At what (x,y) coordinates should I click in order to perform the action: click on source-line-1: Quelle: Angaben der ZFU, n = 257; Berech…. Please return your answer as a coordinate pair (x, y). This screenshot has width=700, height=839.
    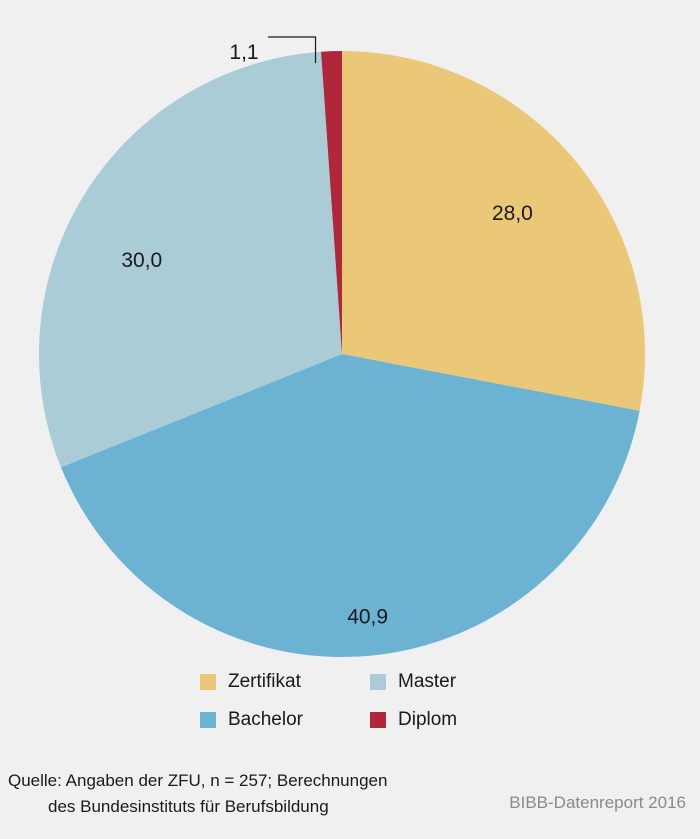
    Looking at the image, I should click on (198, 780).